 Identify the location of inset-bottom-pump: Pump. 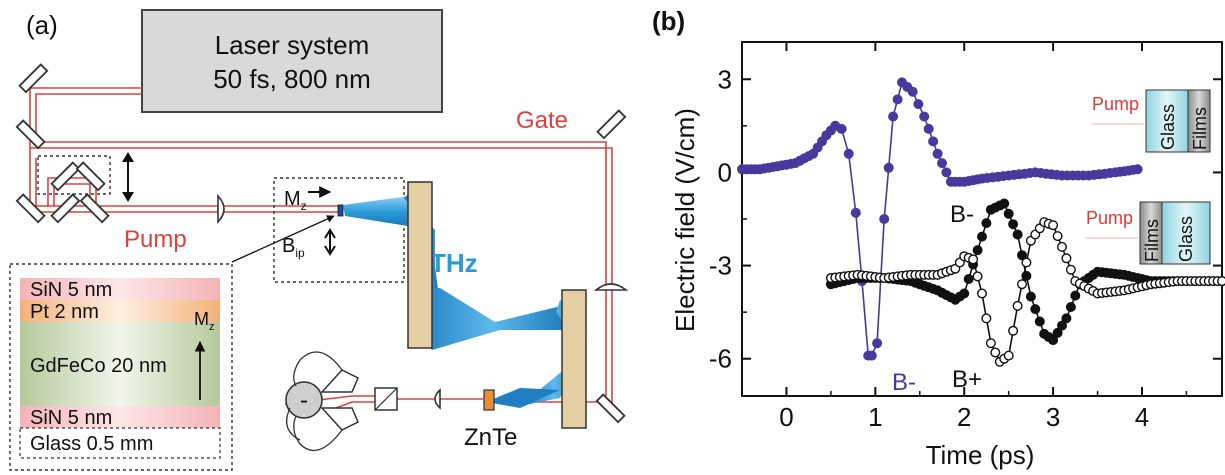
(1109, 218).